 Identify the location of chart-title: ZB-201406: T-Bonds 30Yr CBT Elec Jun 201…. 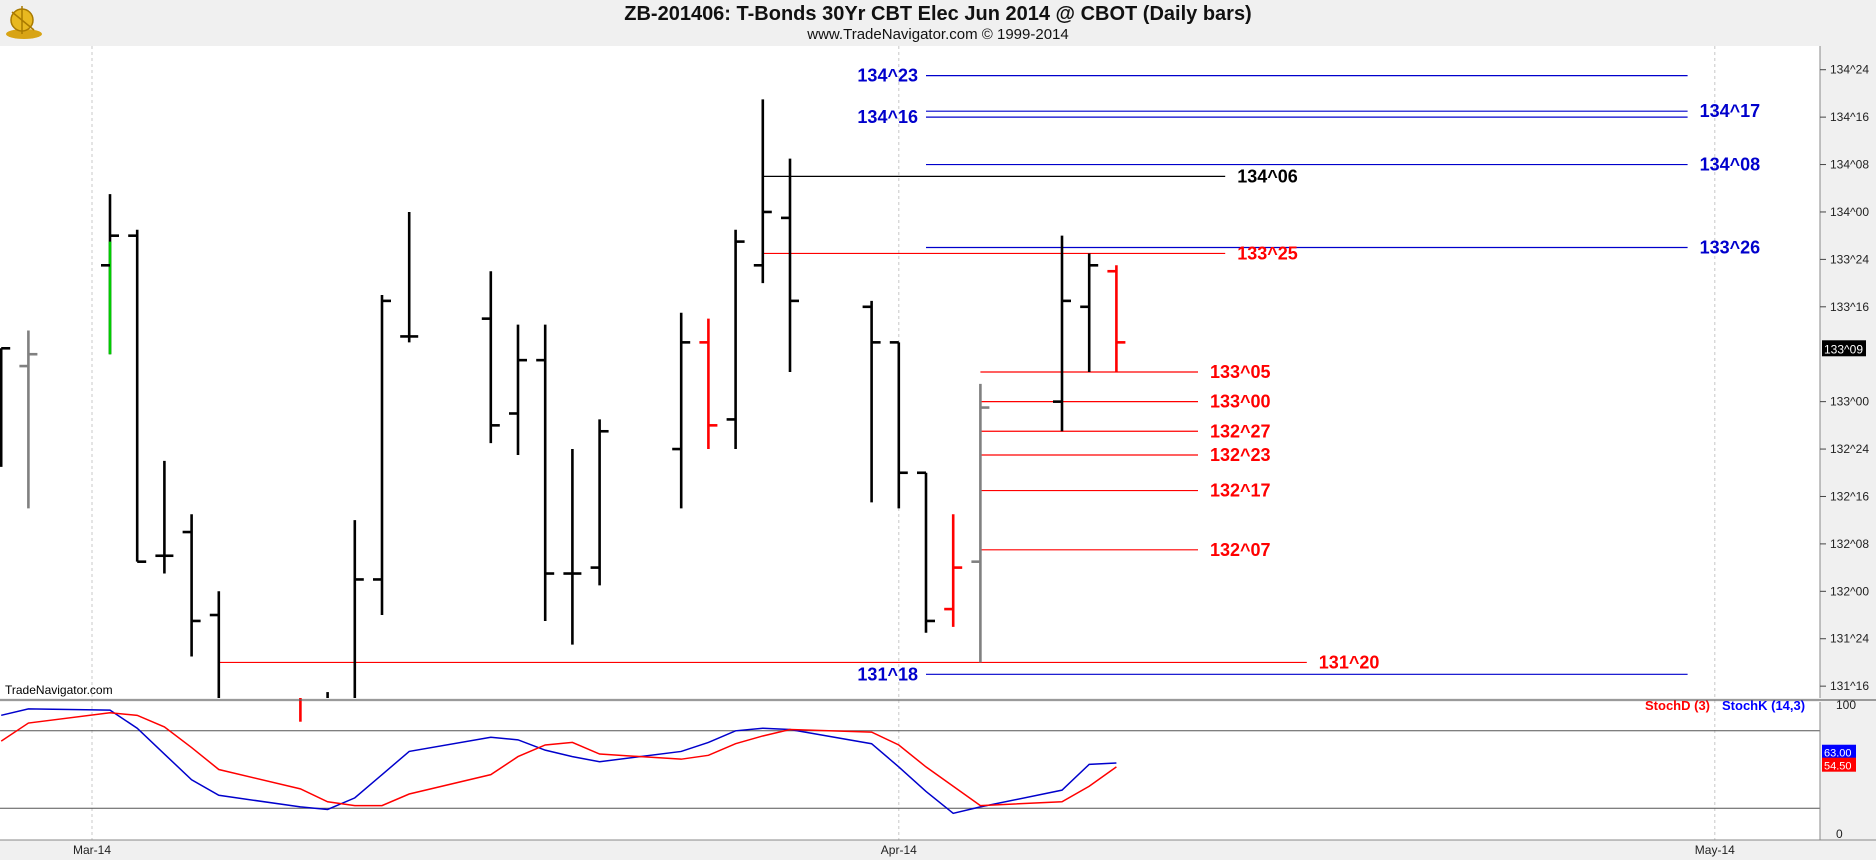
(938, 14).